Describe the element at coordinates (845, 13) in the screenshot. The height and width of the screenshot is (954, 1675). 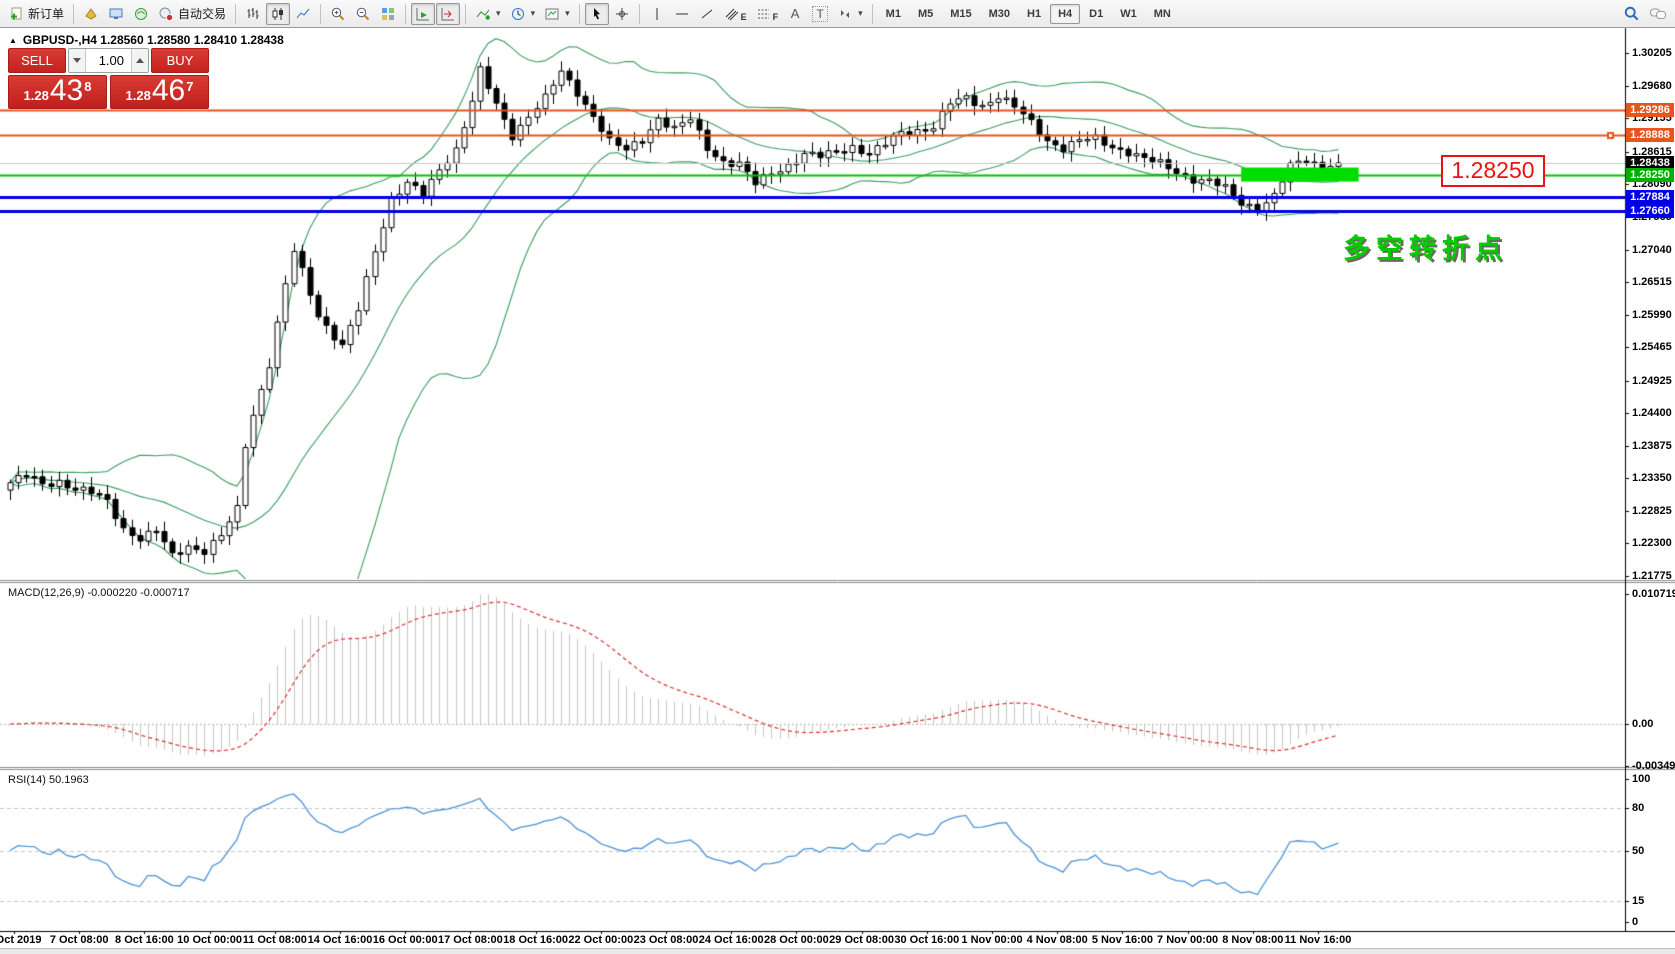
I see `arrows-icon` at that location.